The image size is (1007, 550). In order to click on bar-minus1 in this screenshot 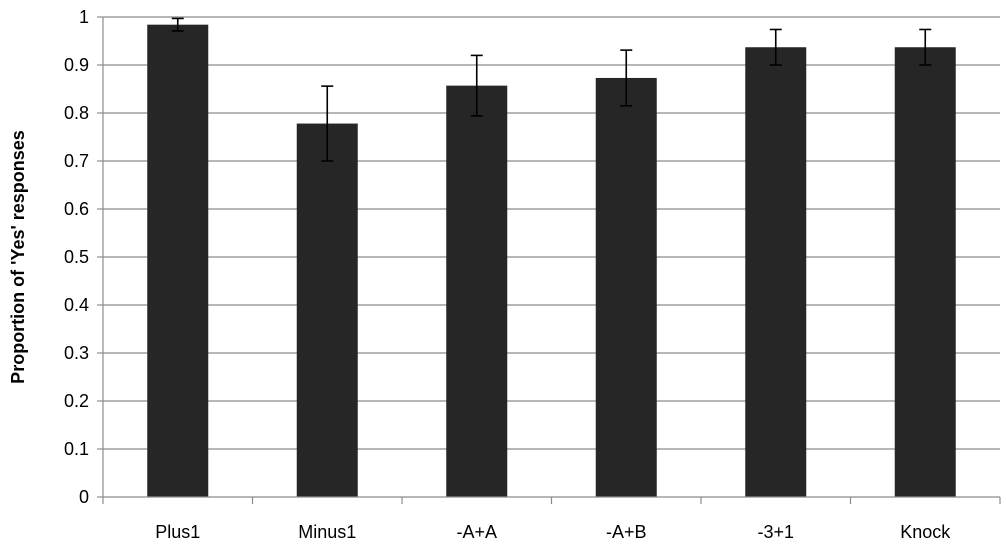, I will do `click(327, 310)`.